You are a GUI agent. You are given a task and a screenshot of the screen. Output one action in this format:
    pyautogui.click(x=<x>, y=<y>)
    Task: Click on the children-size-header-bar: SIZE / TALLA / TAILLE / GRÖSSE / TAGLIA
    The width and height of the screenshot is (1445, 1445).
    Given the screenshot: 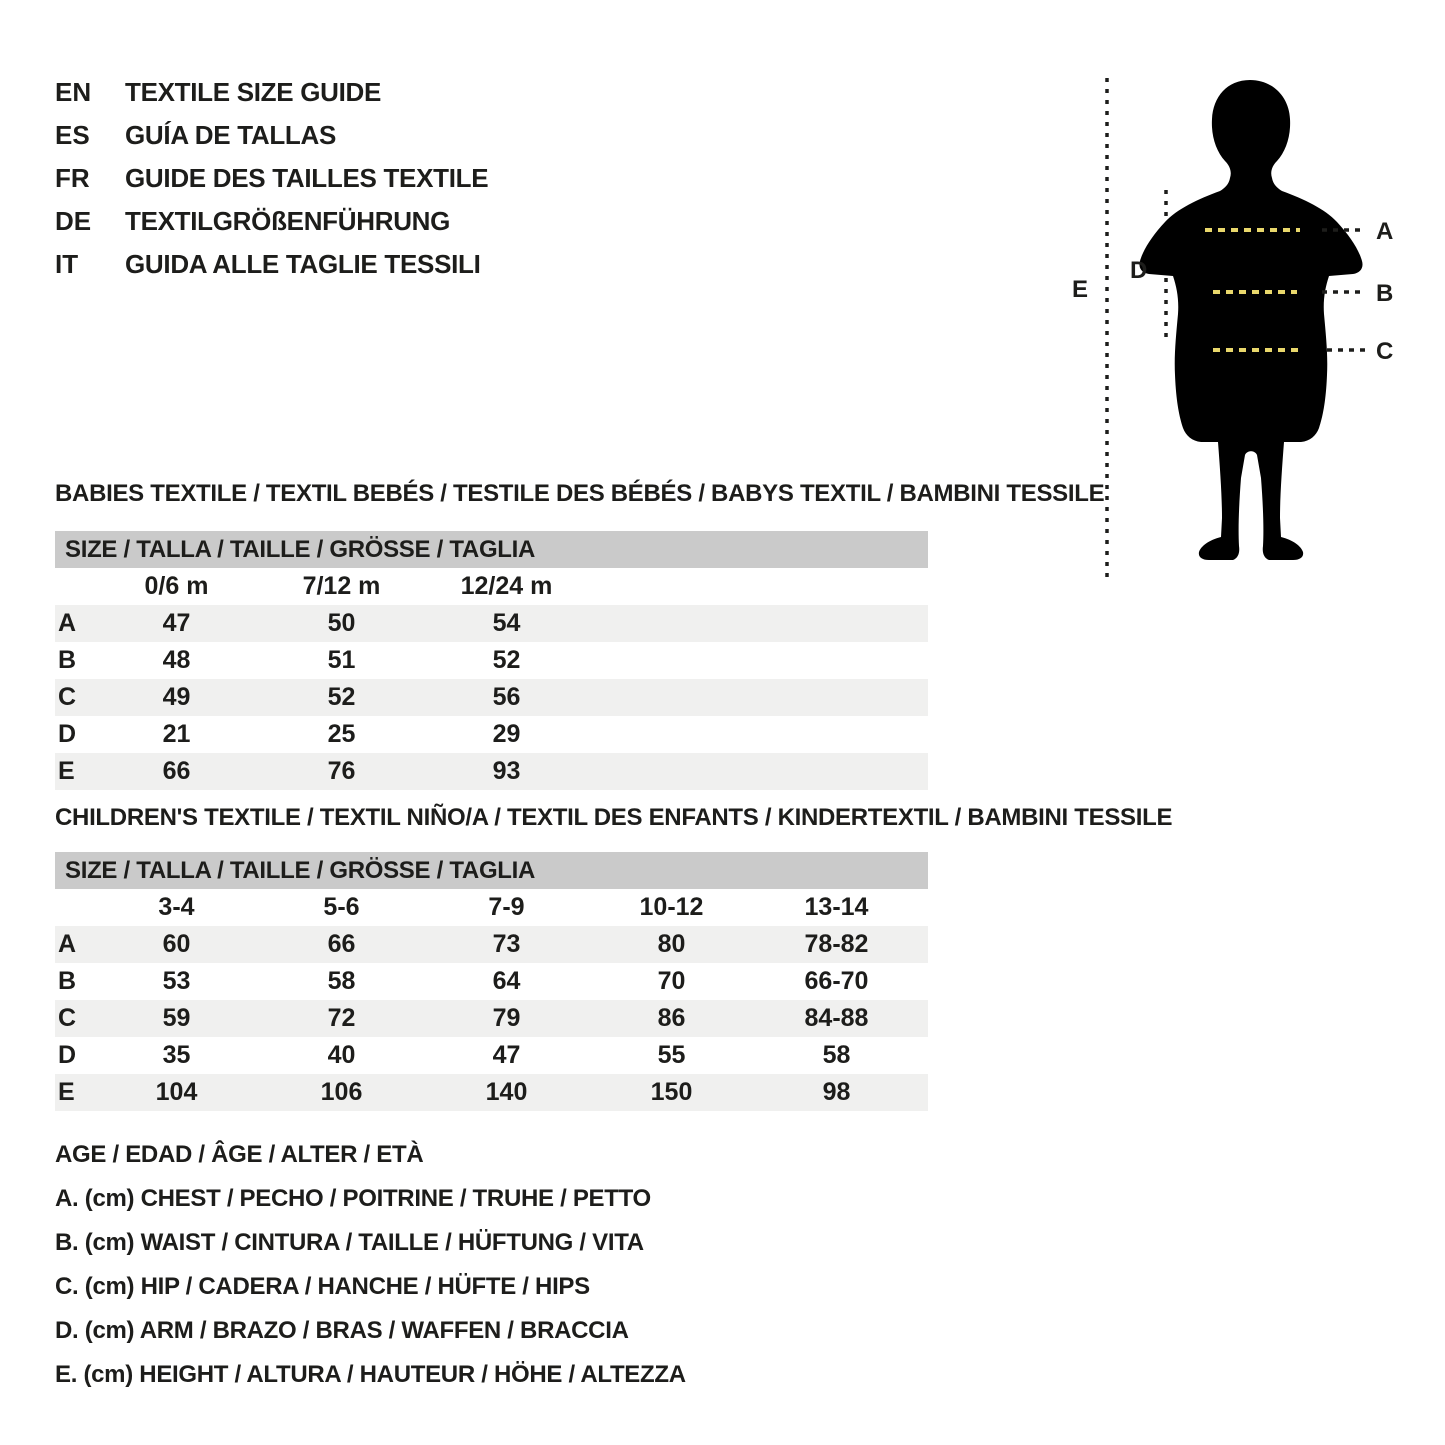 What is the action you would take?
    pyautogui.click(x=491, y=870)
    